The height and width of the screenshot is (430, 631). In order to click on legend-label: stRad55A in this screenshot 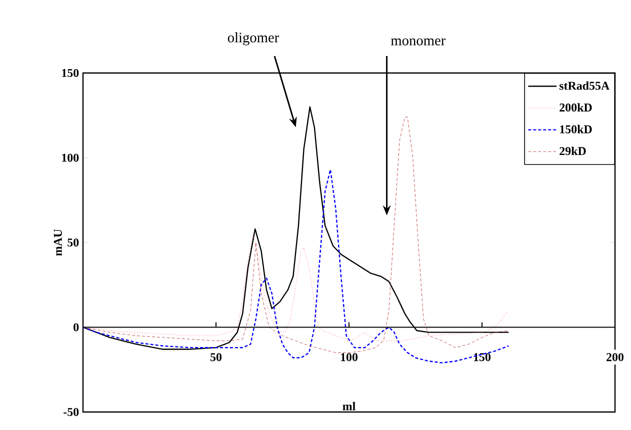, I will do `click(585, 85)`.